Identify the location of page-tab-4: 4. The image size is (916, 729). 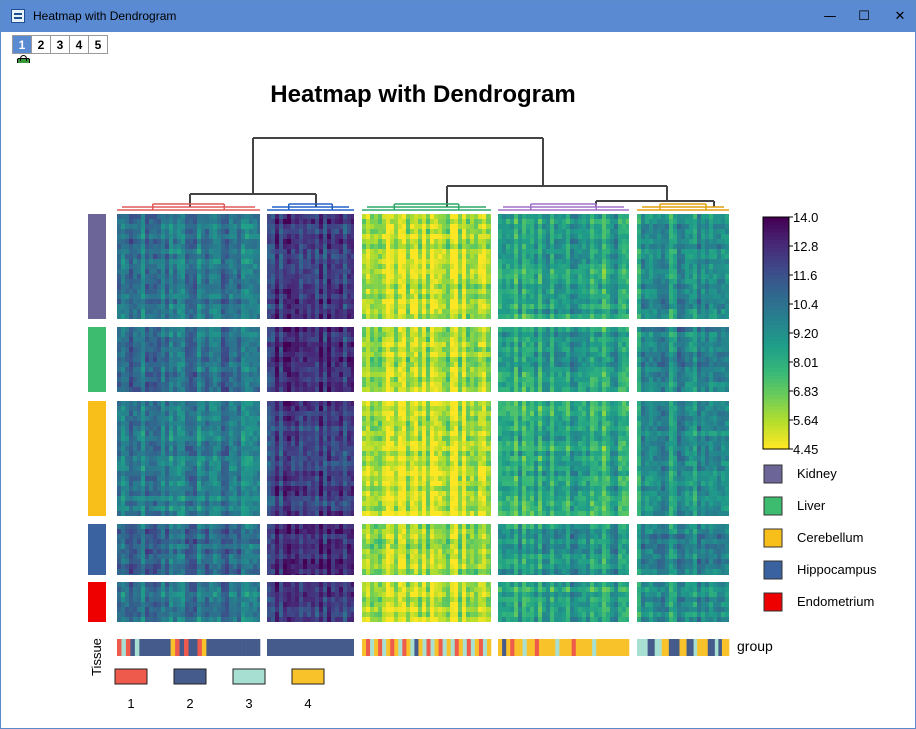
(79, 44).